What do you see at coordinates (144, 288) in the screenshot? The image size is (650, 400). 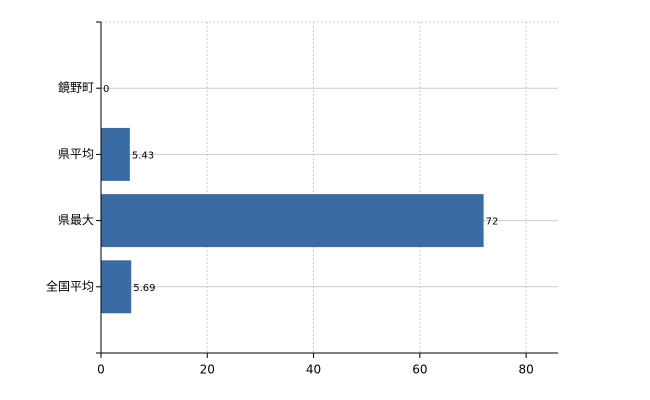 I see `value-label: 5.69` at bounding box center [144, 288].